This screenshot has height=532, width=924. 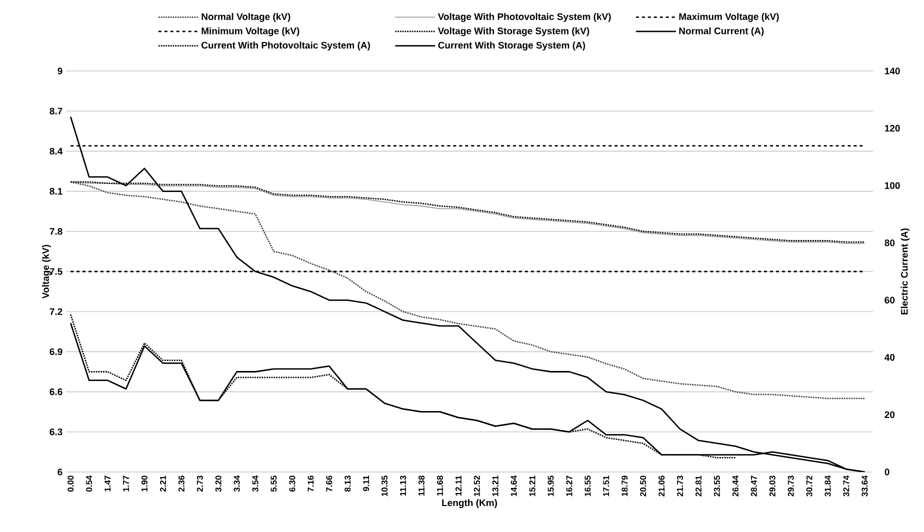 What do you see at coordinates (107, 484) in the screenshot?
I see `x-tick-label: 1.47` at bounding box center [107, 484].